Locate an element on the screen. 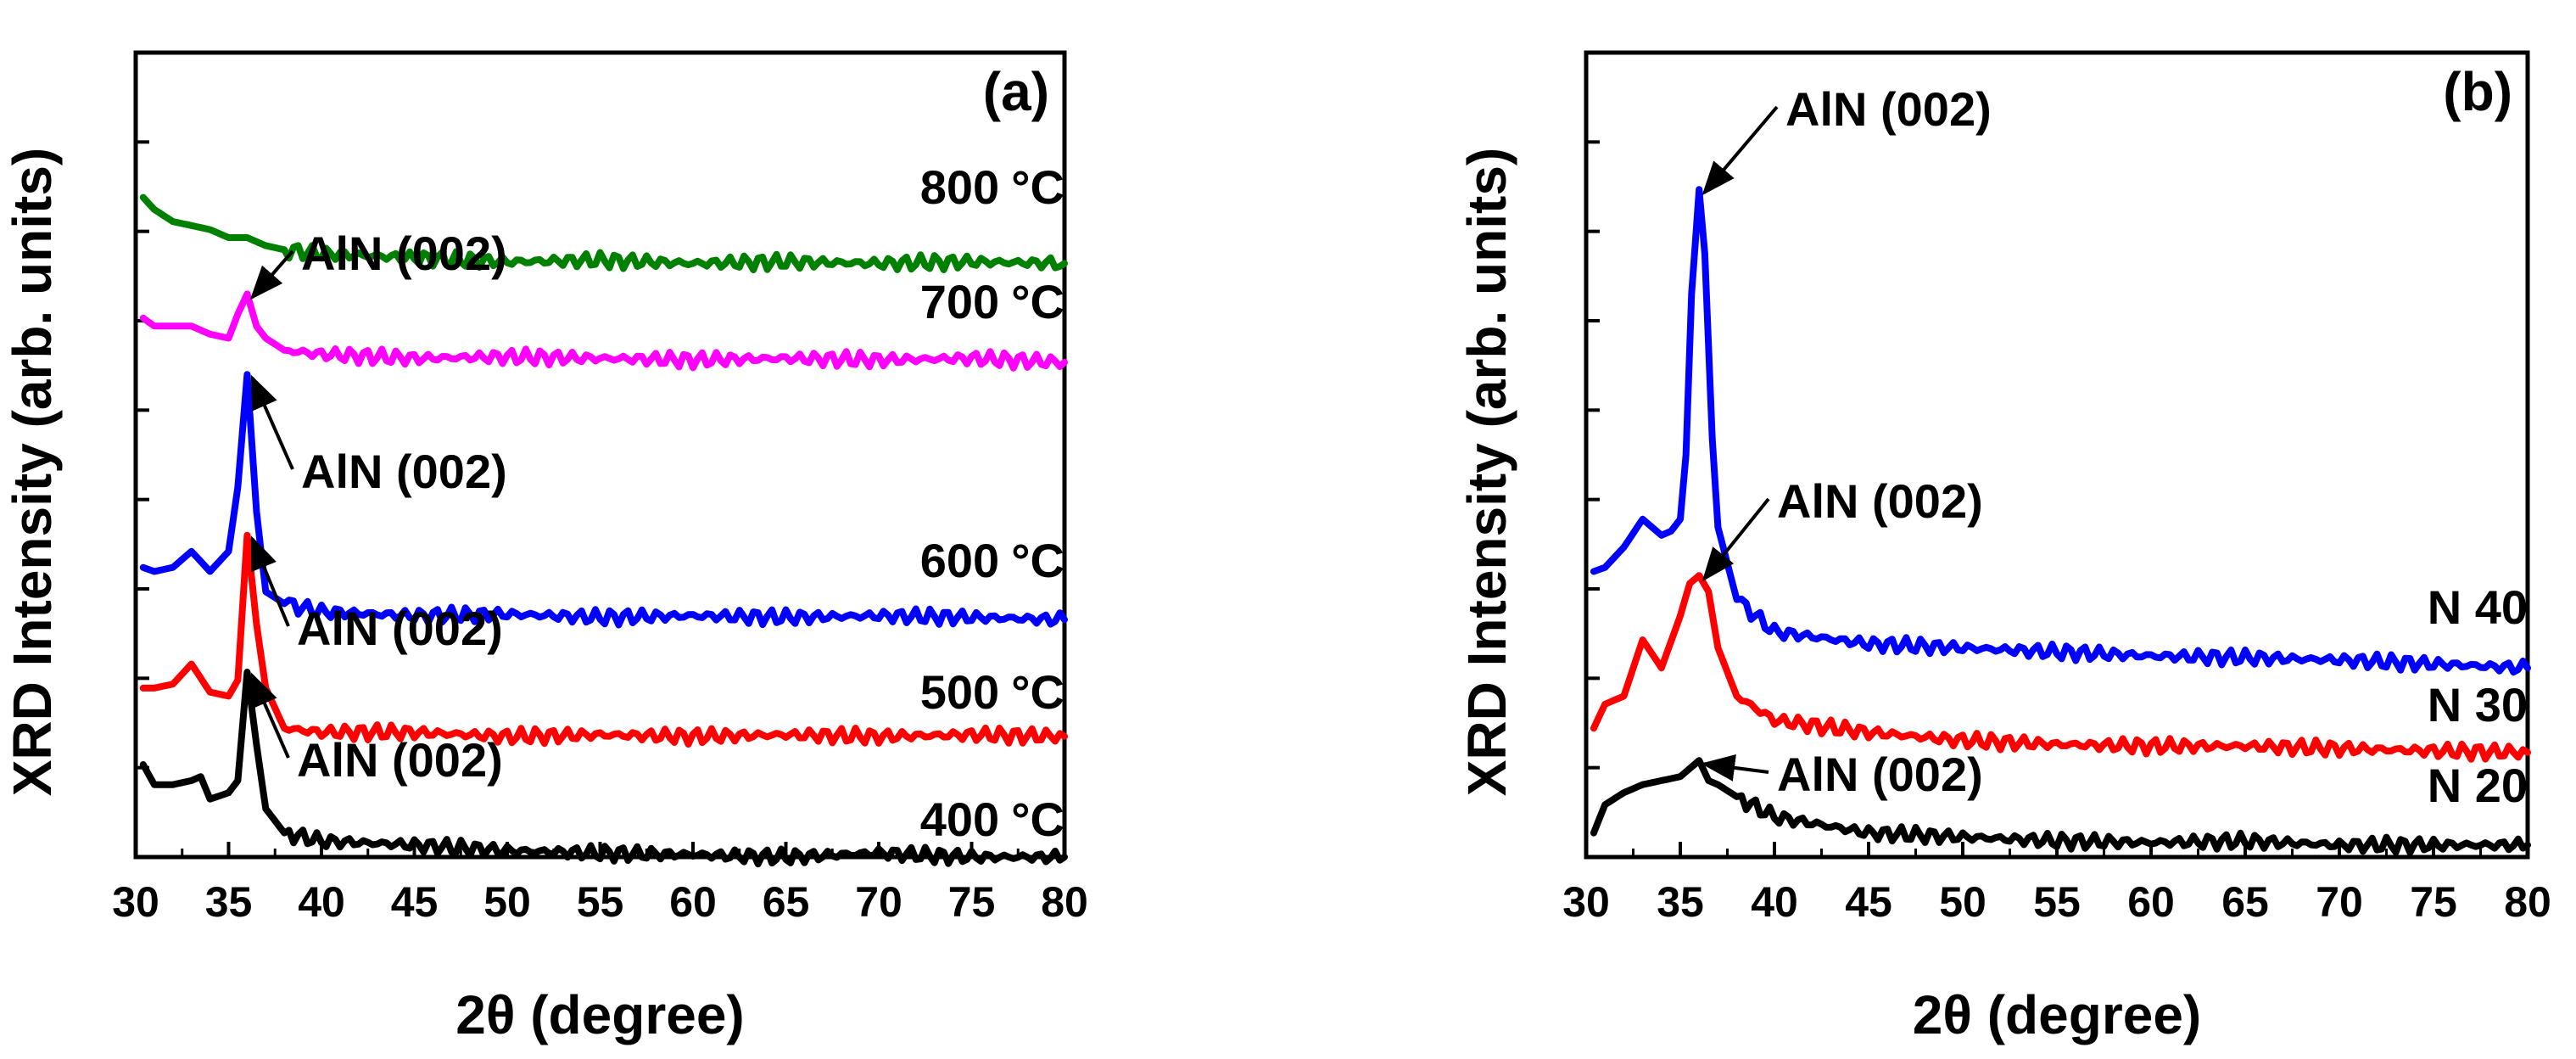 This screenshot has height=1059, width=2576. series-line-800-c is located at coordinates (603, 233).